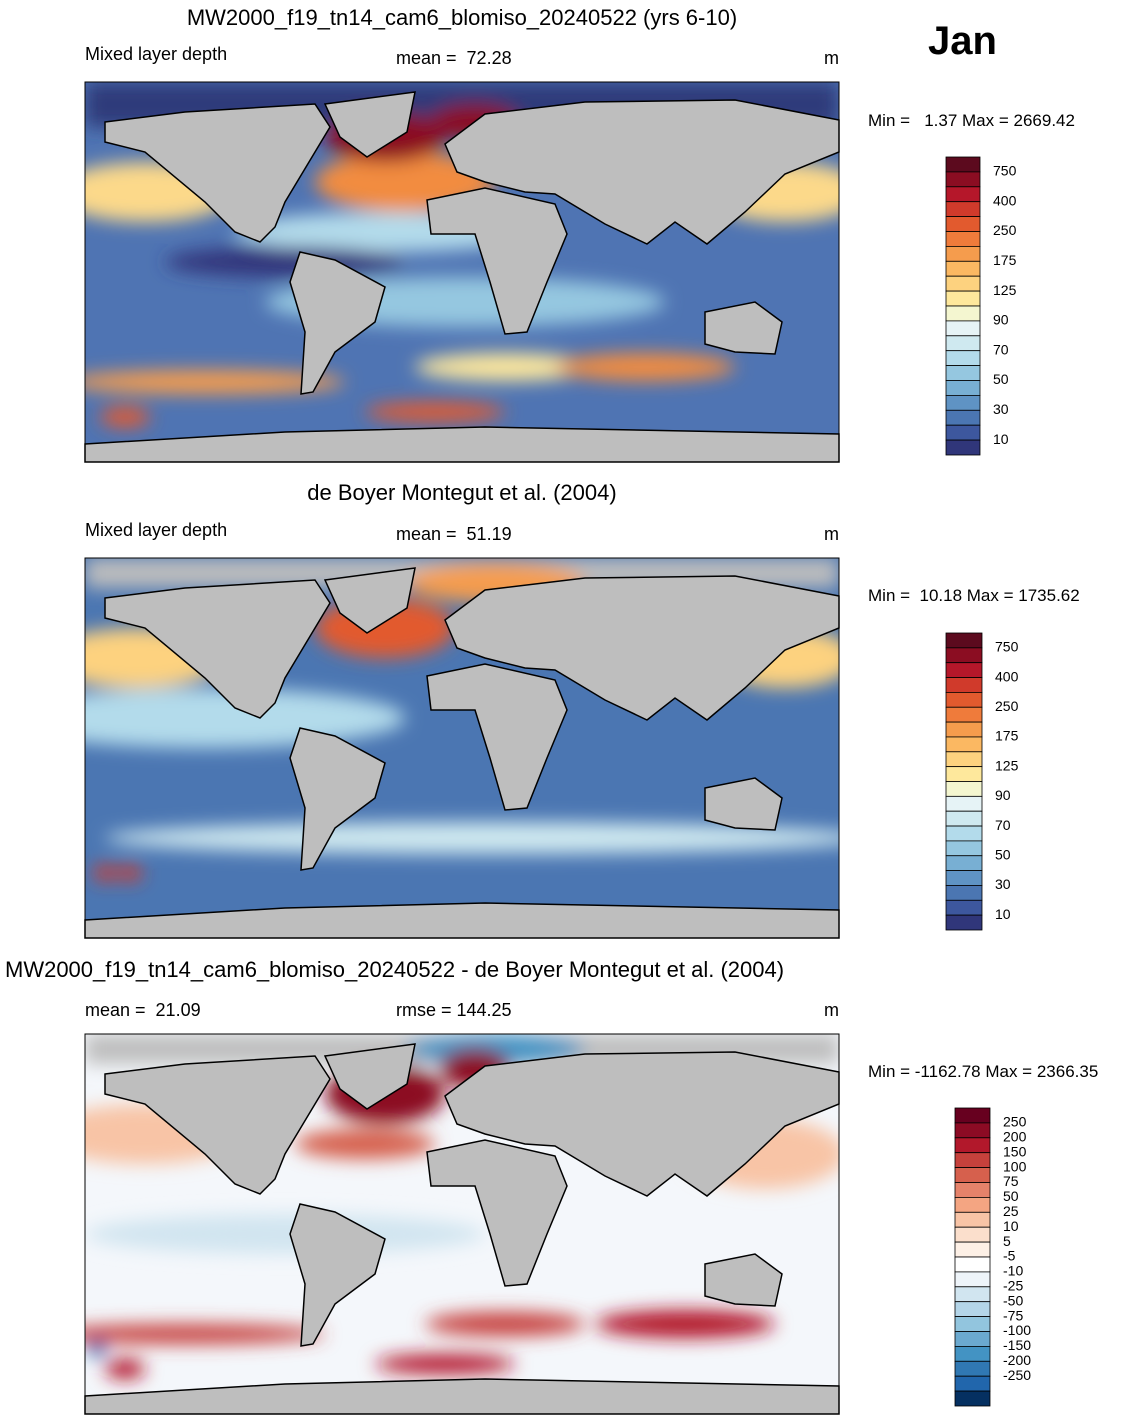 This screenshot has width=1127, height=1420. What do you see at coordinates (974, 595) in the screenshot?
I see `range: Min = 10.18 Max = 1735.62` at bounding box center [974, 595].